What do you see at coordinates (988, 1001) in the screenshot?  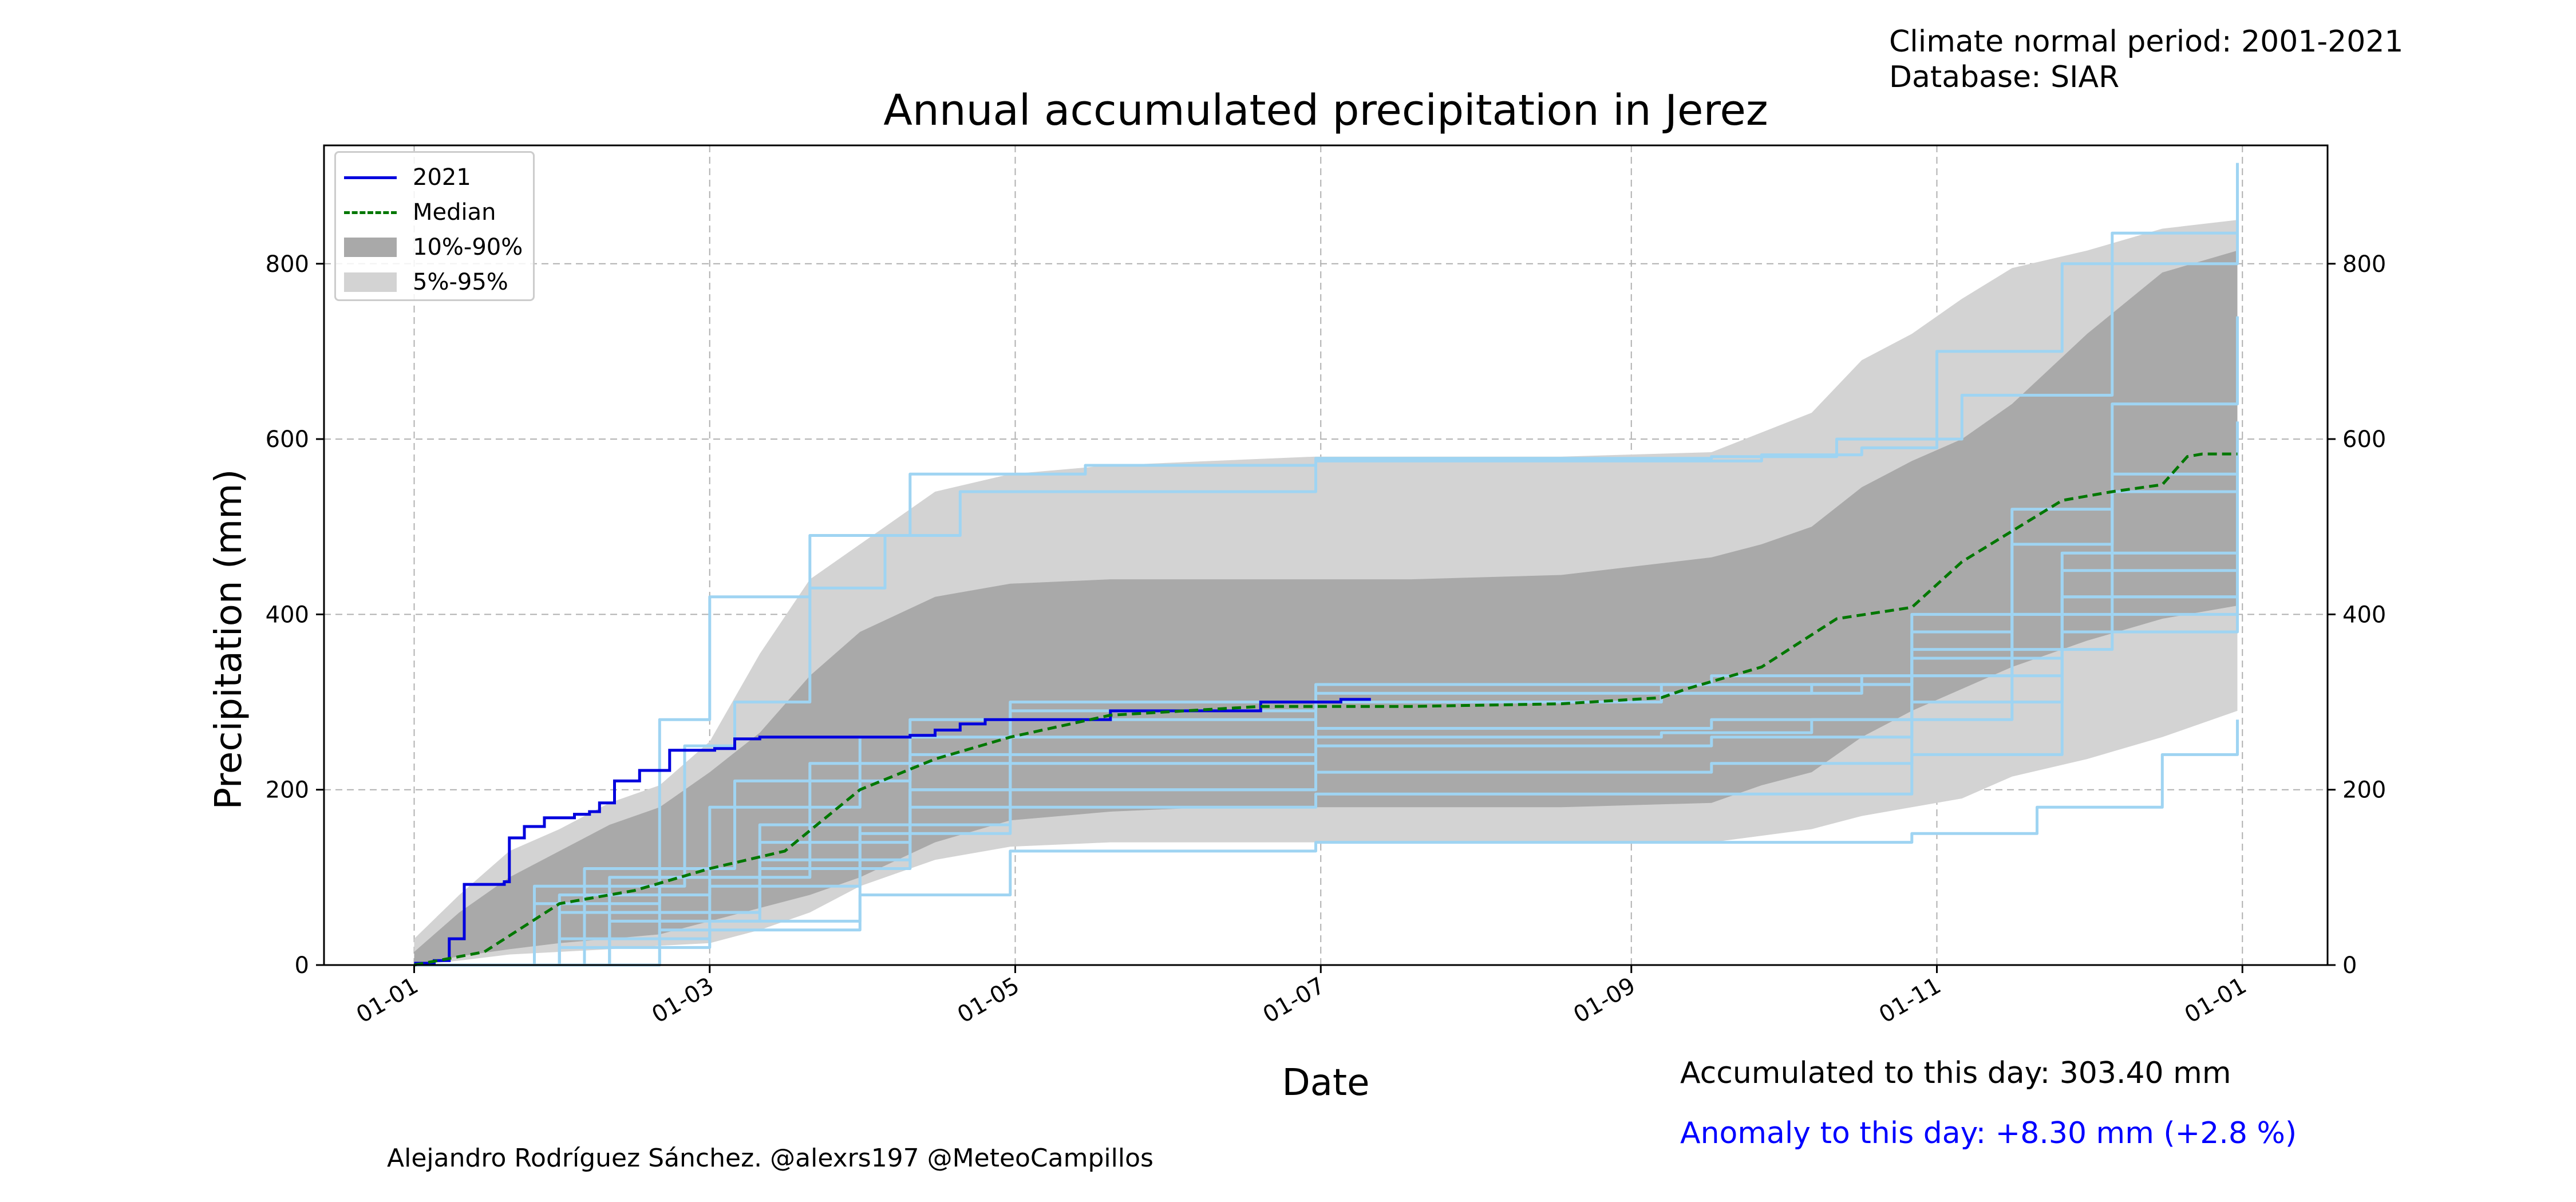 I see `x-tick-label: 01-05` at bounding box center [988, 1001].